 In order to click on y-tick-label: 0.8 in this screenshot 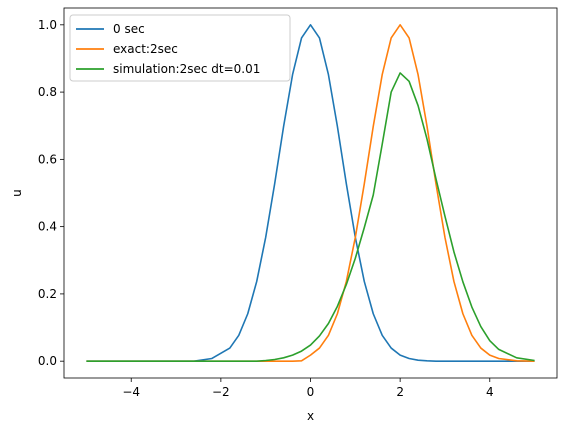, I will do `click(47, 92)`.